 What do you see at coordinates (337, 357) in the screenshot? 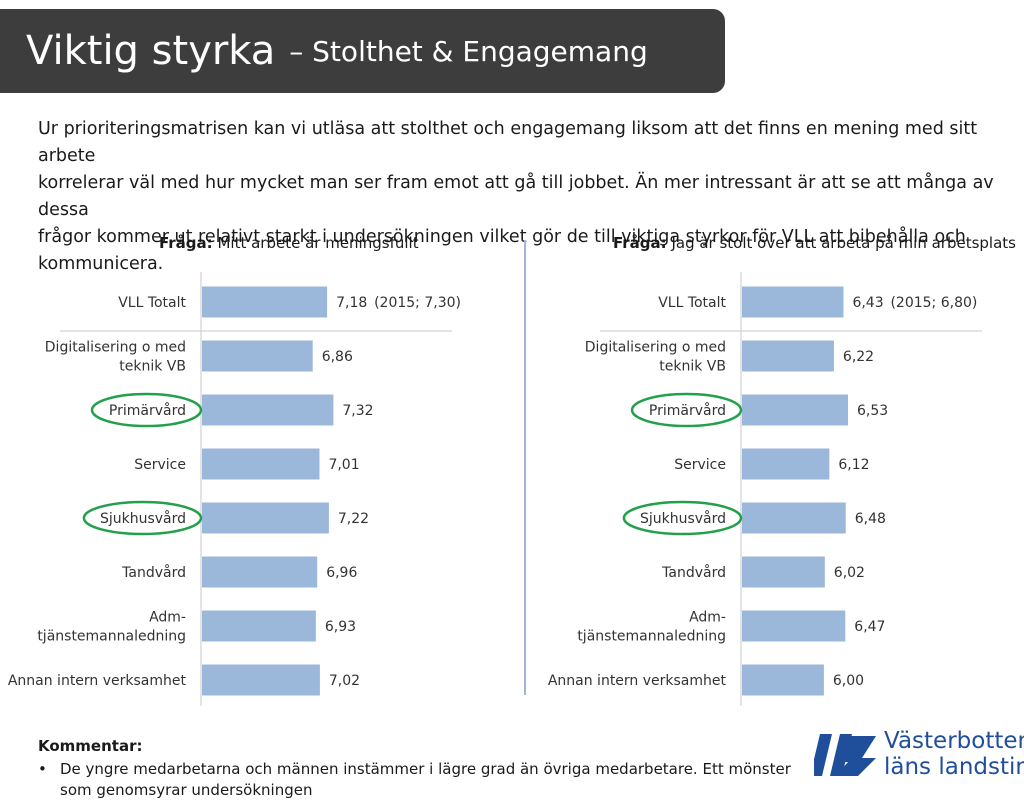
I see `value-label: 6,86` at bounding box center [337, 357].